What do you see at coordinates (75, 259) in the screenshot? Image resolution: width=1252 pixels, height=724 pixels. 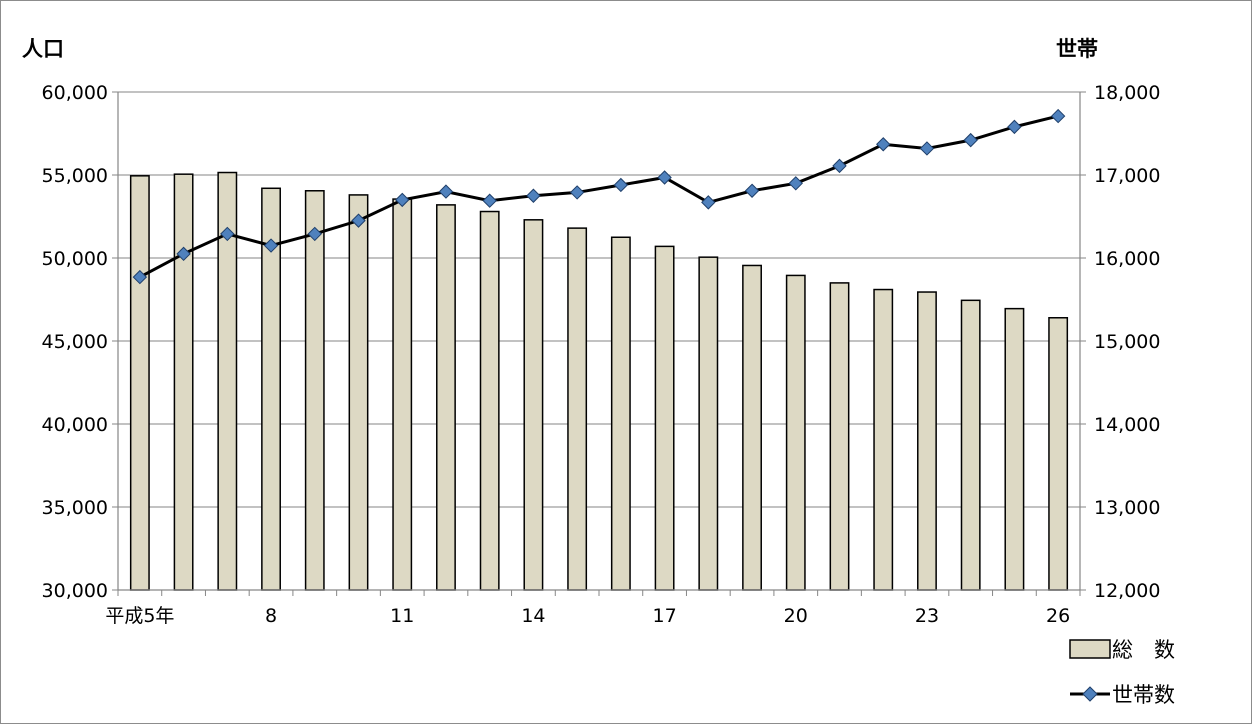 I see `left-tick-label: 50,000` at bounding box center [75, 259].